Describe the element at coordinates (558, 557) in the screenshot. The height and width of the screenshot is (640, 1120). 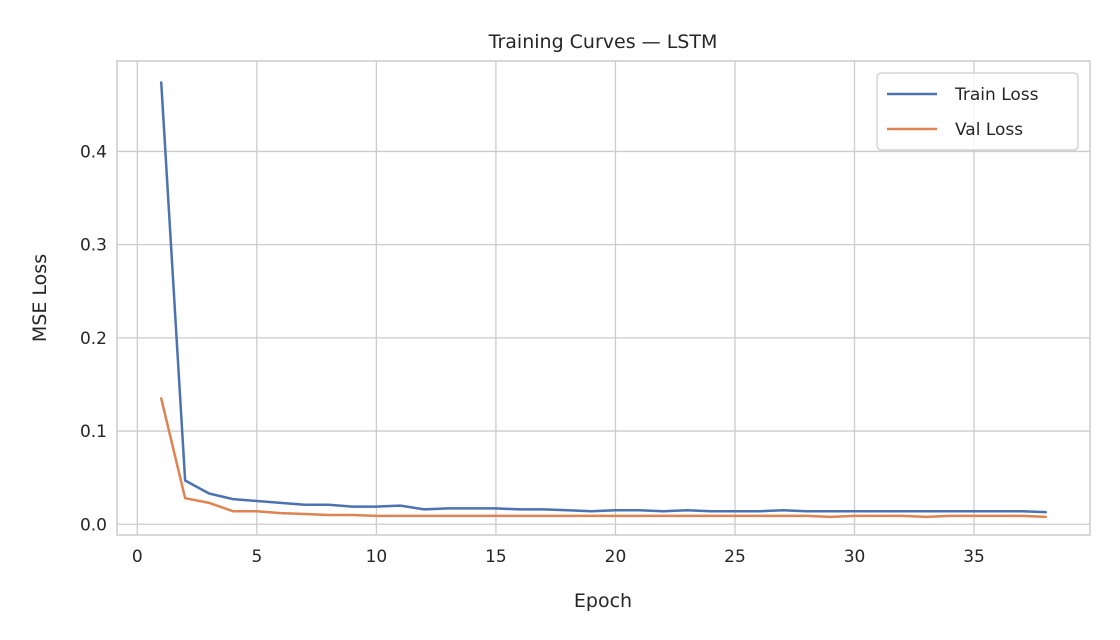
I see `x-tick-labels: 0 5 10 15 20 25 30 35` at that location.